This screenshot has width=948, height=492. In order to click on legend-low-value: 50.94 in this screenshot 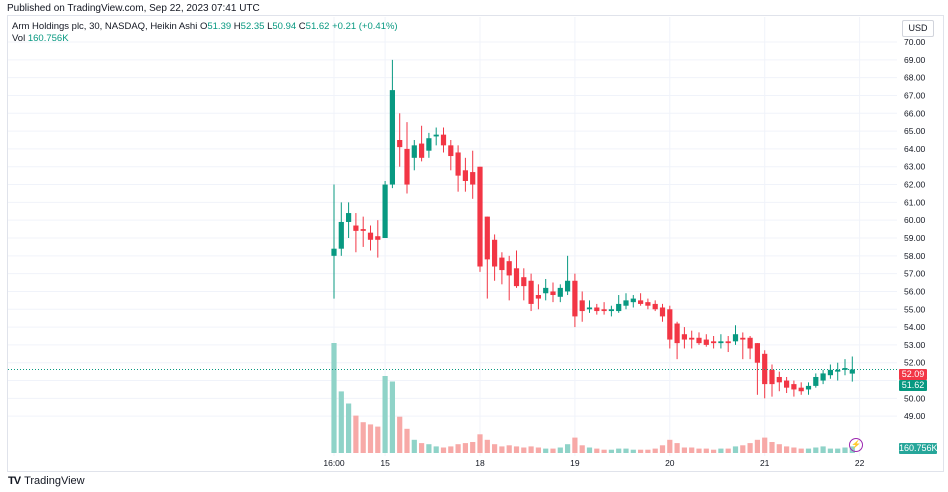, I will do `click(284, 26)`.